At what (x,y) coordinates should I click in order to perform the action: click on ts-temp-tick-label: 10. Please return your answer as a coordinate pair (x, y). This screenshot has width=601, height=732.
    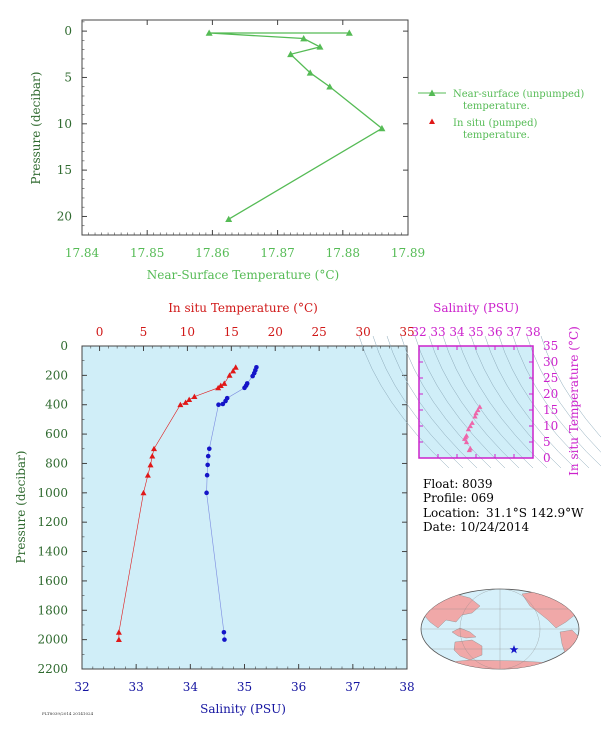
    Looking at the image, I should click on (550, 426).